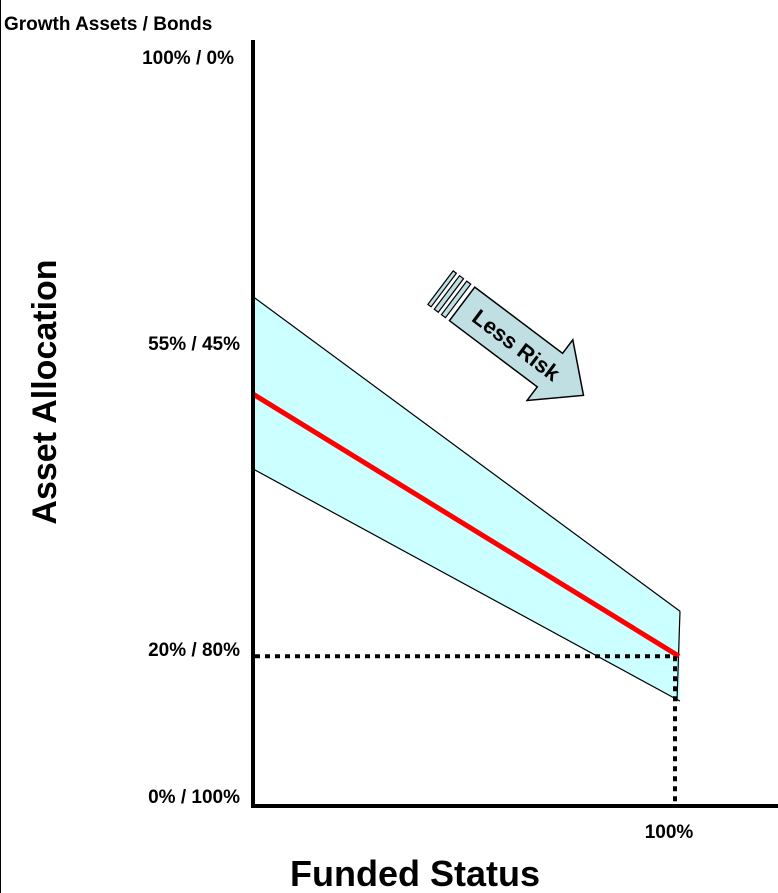  Describe the element at coordinates (108, 24) in the screenshot. I see `y-unit-label: Growth Assets / Bonds` at that location.